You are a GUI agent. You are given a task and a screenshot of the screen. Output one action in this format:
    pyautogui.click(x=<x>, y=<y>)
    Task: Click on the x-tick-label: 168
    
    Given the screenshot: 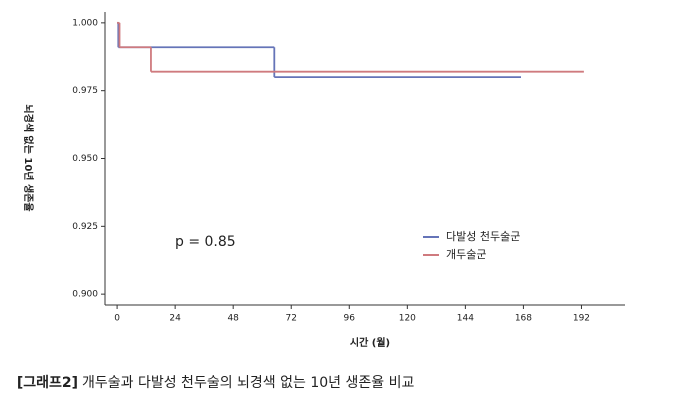 What is the action you would take?
    pyautogui.click(x=523, y=319)
    